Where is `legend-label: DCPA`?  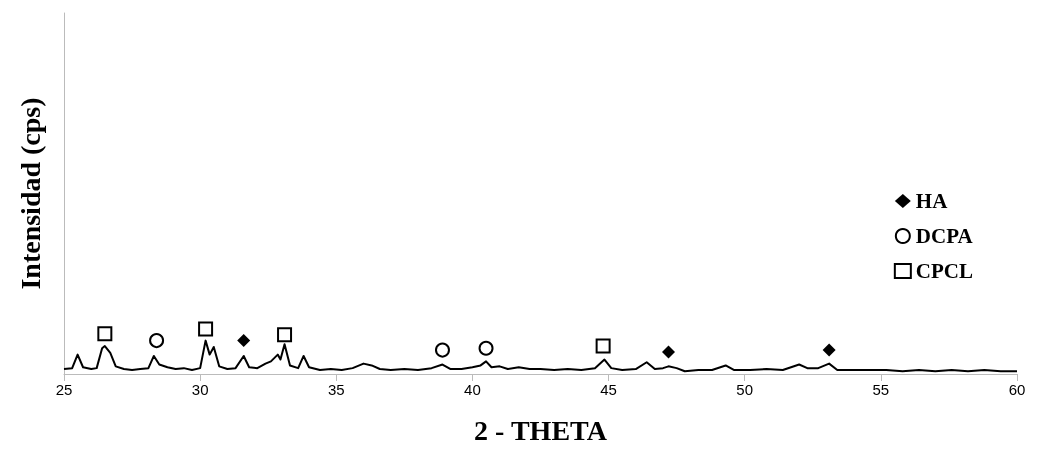 legend-label: DCPA is located at coordinates (944, 236).